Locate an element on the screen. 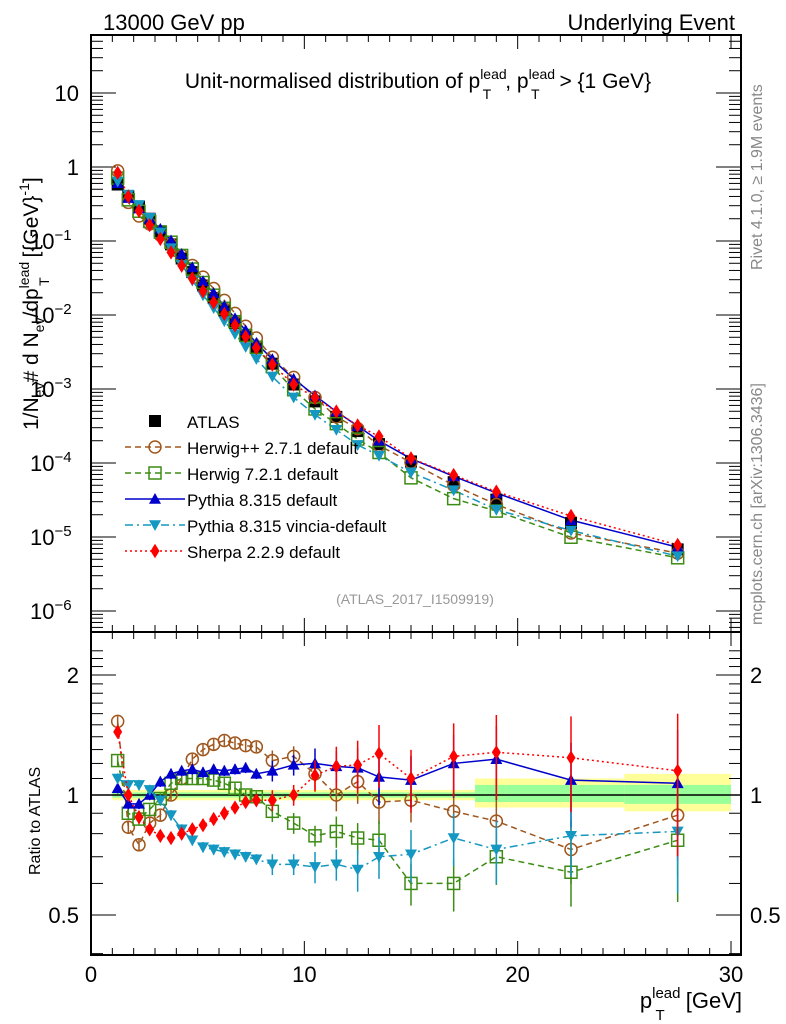  ylabel-d-sup: -1 is located at coordinates (24, 189).